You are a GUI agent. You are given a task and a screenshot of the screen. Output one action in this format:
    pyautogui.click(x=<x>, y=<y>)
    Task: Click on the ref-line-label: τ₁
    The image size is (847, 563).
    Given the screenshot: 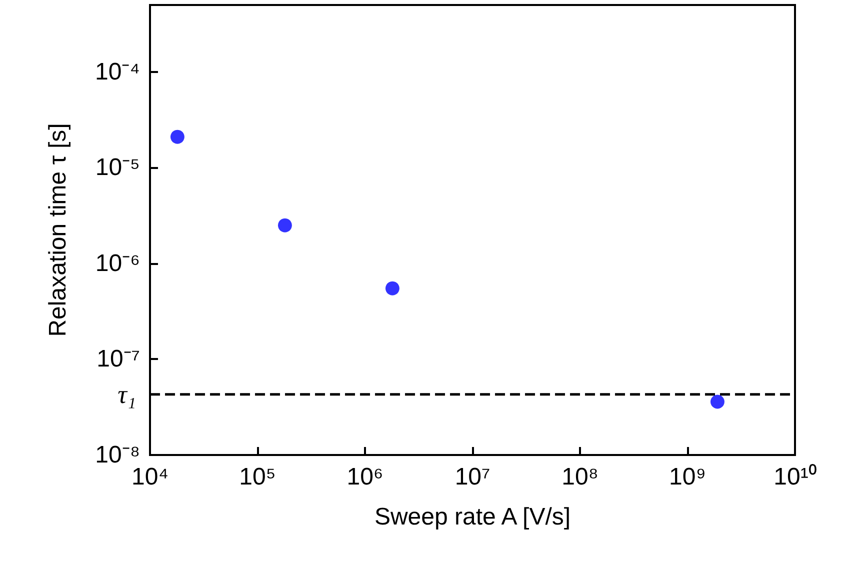 What is the action you would take?
    pyautogui.click(x=127, y=394)
    